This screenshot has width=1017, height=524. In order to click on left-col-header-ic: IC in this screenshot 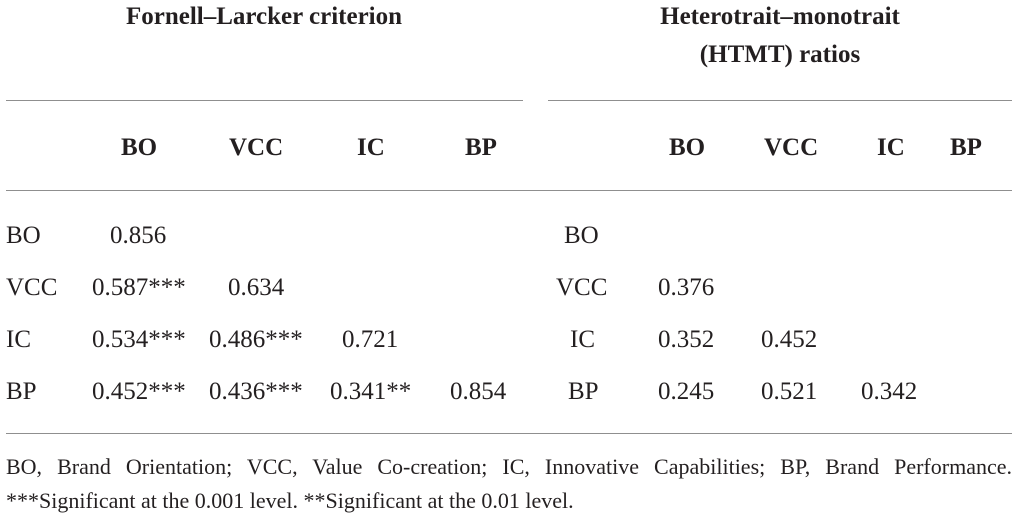, I will do `click(371, 147)`.